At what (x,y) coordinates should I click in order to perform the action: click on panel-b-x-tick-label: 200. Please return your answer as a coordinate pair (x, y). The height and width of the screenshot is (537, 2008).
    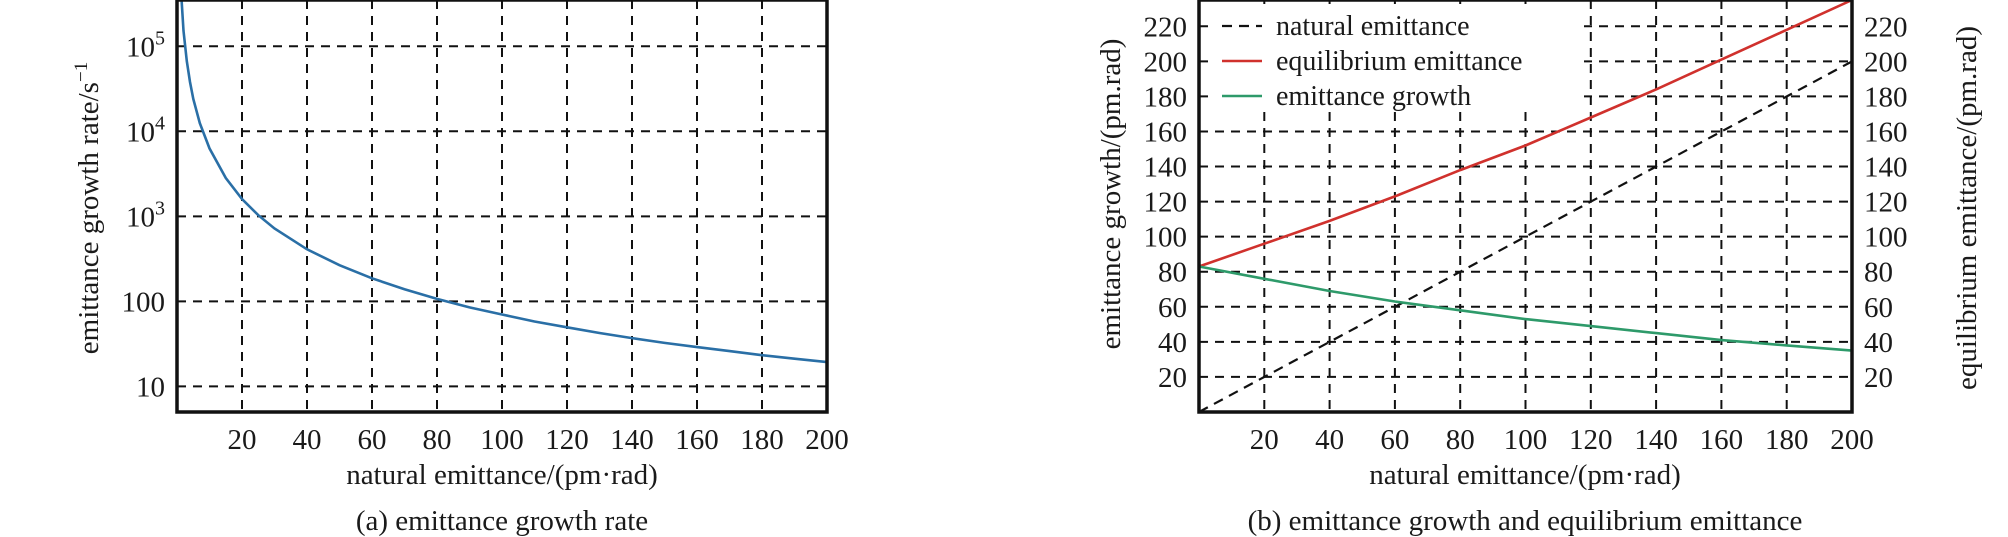
    Looking at the image, I should click on (1852, 440).